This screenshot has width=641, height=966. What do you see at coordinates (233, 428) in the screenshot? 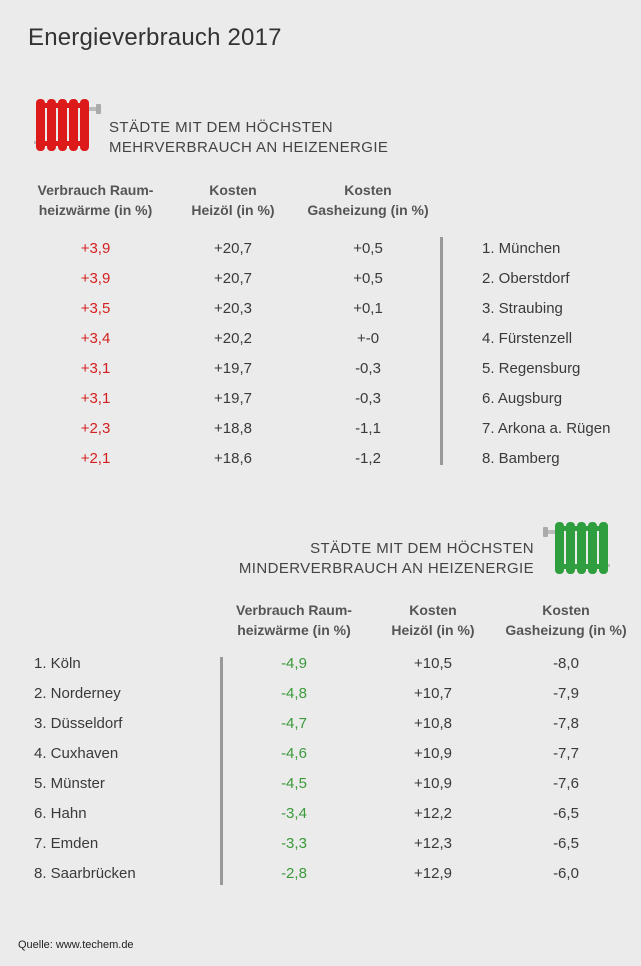
I see `heizoel-value: +18,8` at bounding box center [233, 428].